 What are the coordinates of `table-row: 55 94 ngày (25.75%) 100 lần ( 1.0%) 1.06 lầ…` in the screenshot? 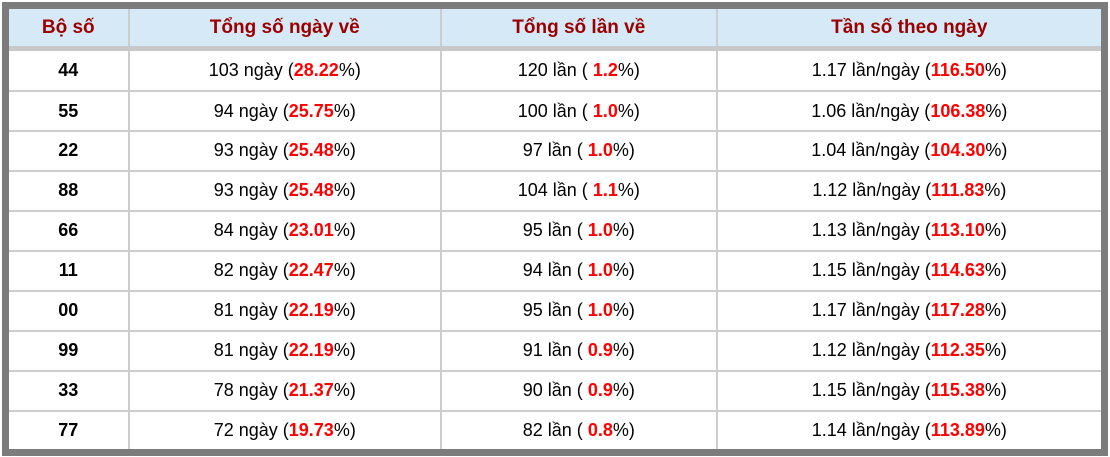 It's located at (555, 112).